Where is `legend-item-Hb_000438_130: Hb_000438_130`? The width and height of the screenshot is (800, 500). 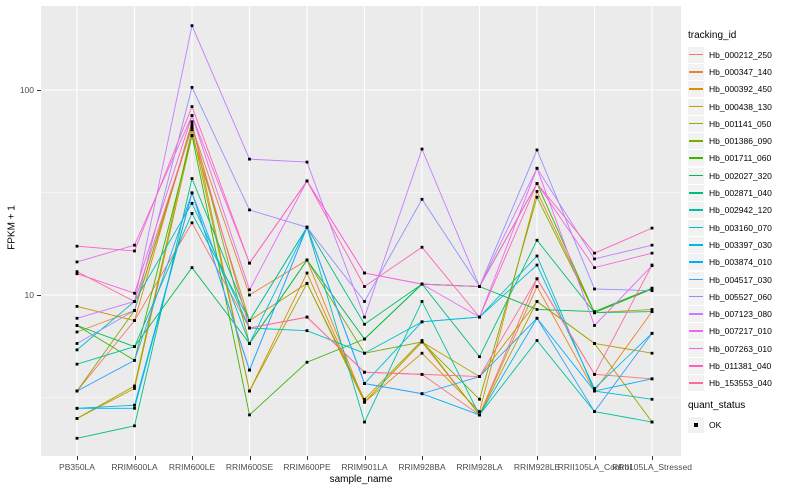 legend-item-Hb_000438_130: Hb_000438_130 is located at coordinates (743, 106).